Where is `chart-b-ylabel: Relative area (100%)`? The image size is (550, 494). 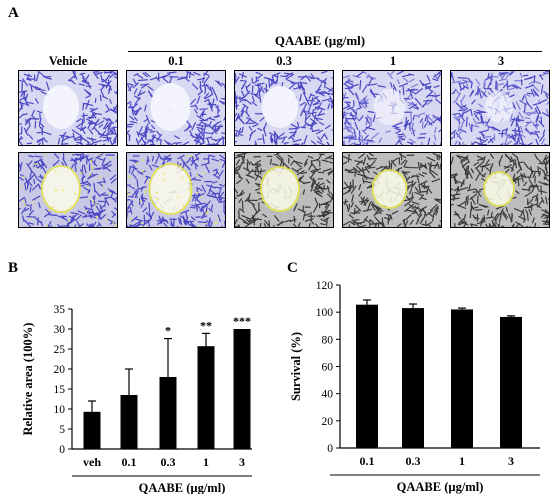
chart-b-ylabel: Relative area (100%) is located at coordinates (28, 379).